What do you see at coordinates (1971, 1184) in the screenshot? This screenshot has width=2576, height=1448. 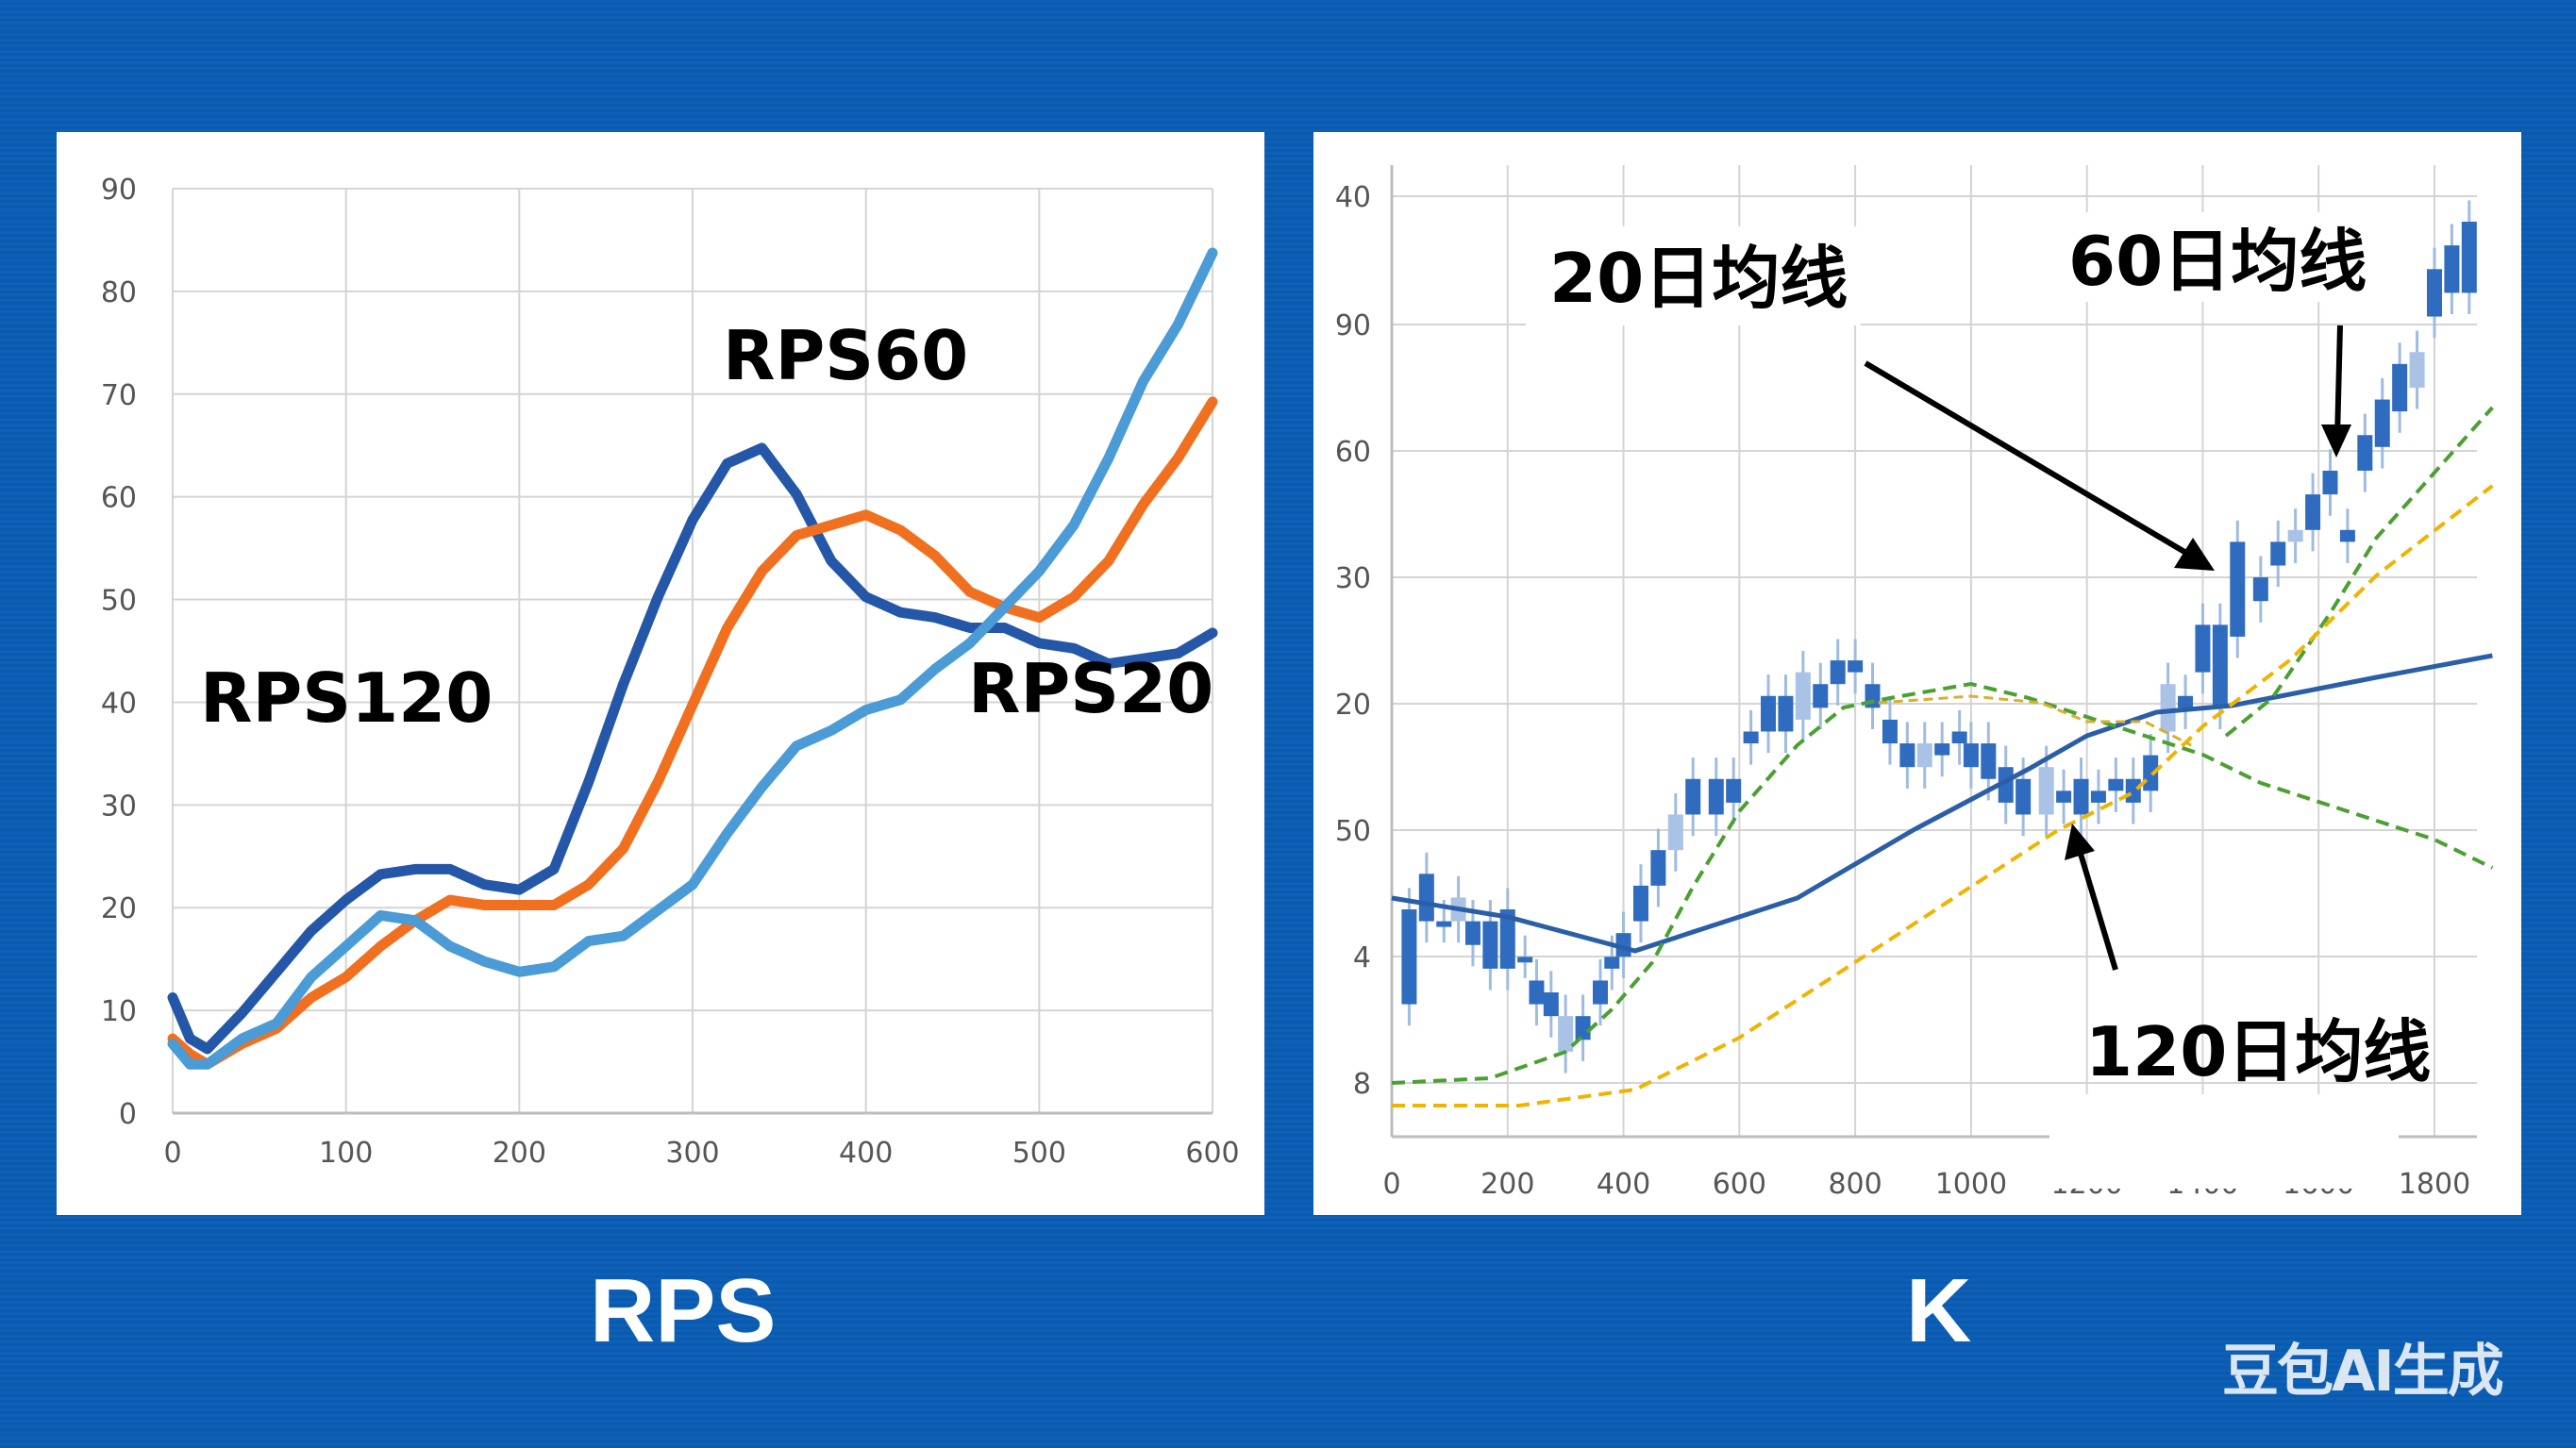 I see `x-tick-label: 1000` at bounding box center [1971, 1184].